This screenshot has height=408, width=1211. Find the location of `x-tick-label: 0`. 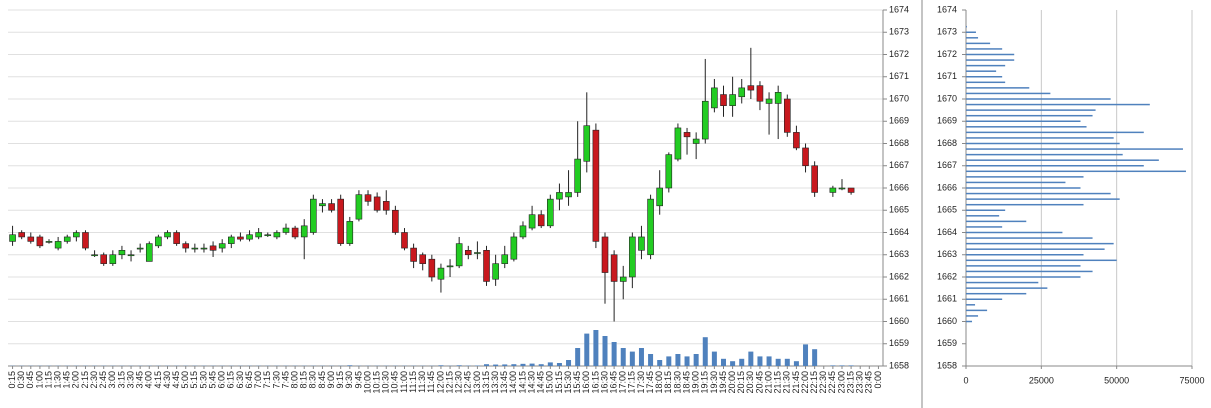

x-tick-label: 0 is located at coordinates (965, 380).